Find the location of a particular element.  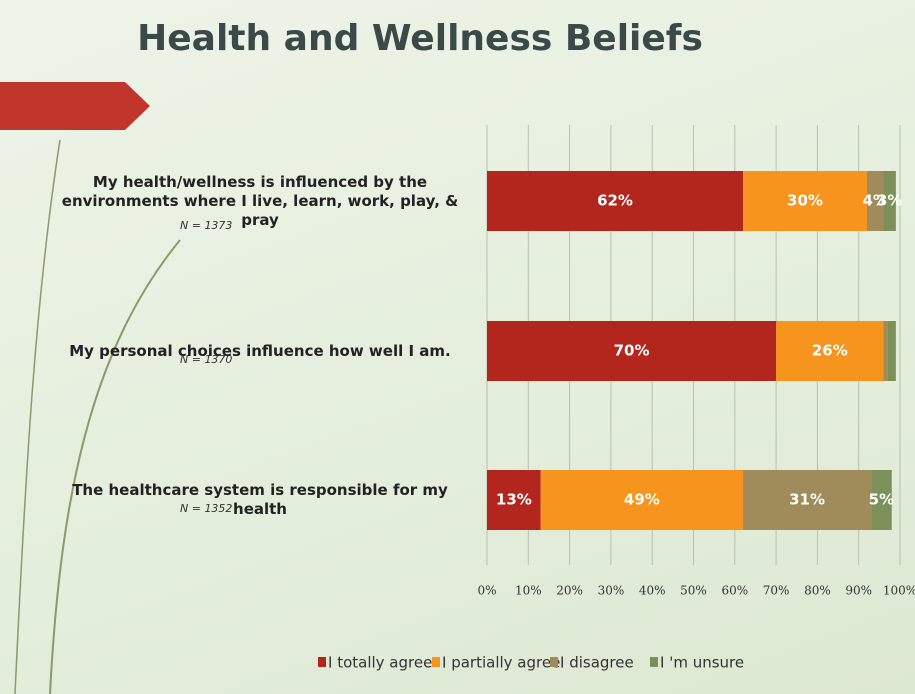

x-tick-label: 50% is located at coordinates (693, 591).